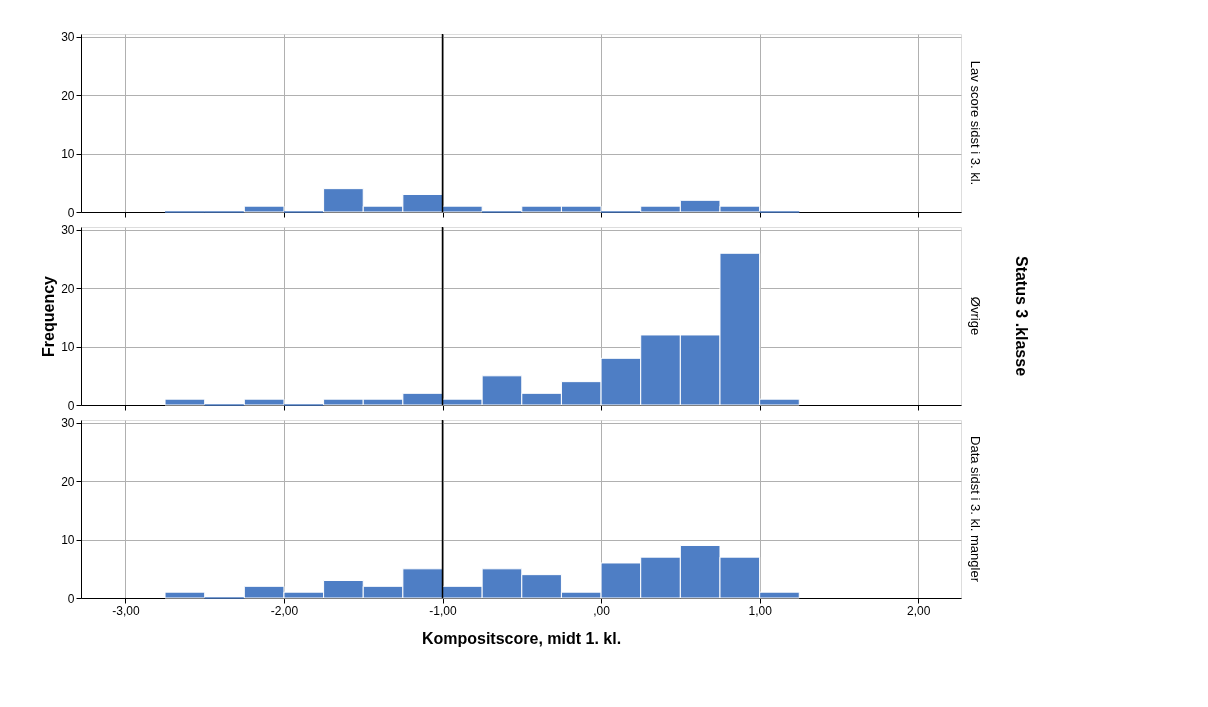 This screenshot has width=1208, height=707. What do you see at coordinates (919, 610) in the screenshot?
I see `x-tick-label: 2,00` at bounding box center [919, 610].